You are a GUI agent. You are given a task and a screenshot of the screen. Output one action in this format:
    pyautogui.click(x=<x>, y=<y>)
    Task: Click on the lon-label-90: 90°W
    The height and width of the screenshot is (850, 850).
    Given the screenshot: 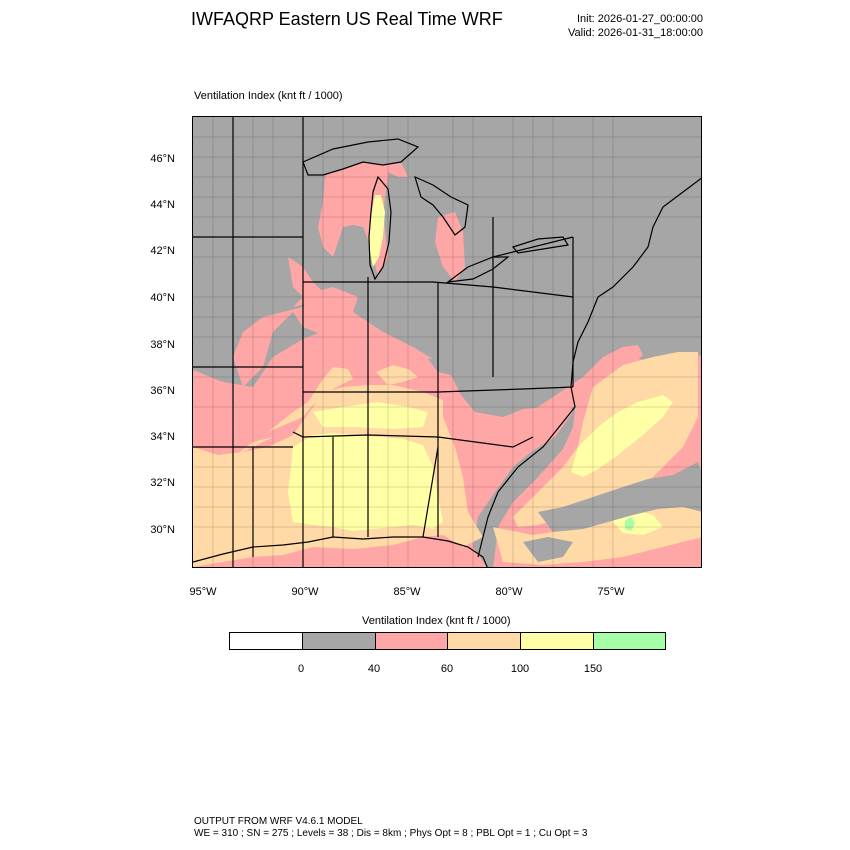 What is the action you would take?
    pyautogui.click(x=305, y=592)
    